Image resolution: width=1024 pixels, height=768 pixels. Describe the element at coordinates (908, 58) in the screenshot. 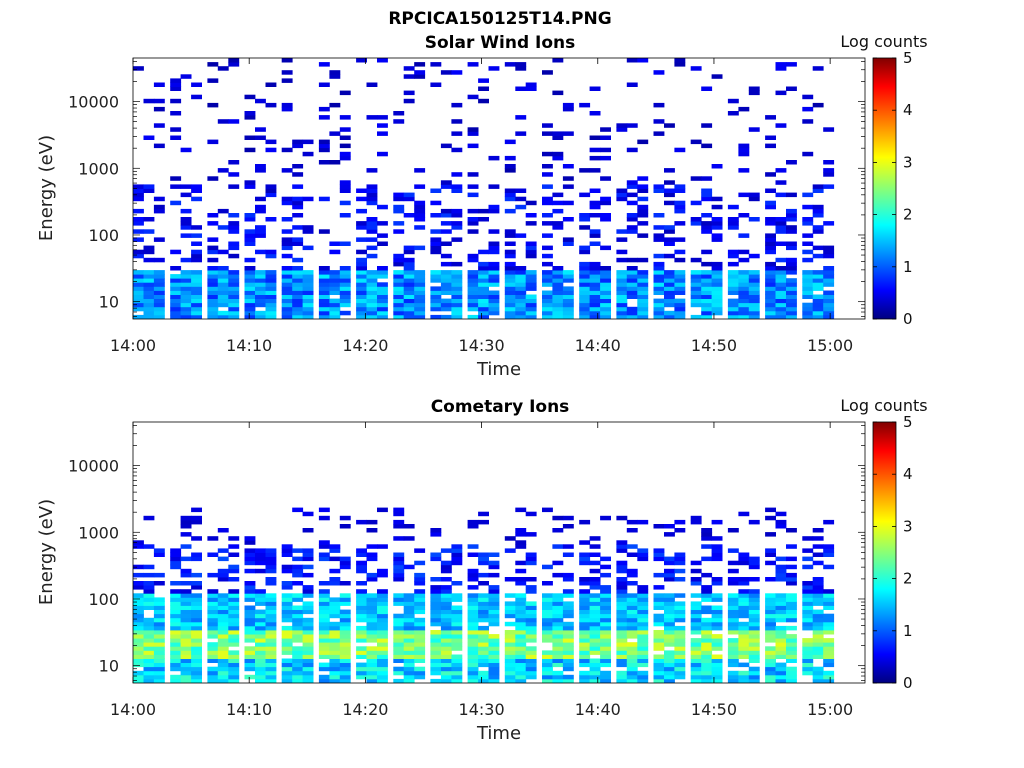

I see `solar-colorbar-tick-label: 5` at that location.